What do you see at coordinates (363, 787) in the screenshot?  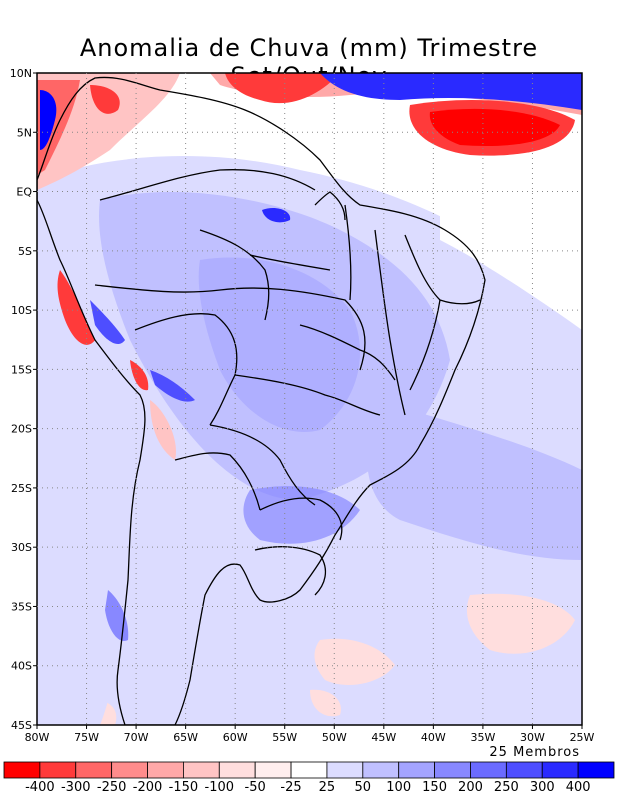 I see `legend-label: 50` at bounding box center [363, 787].